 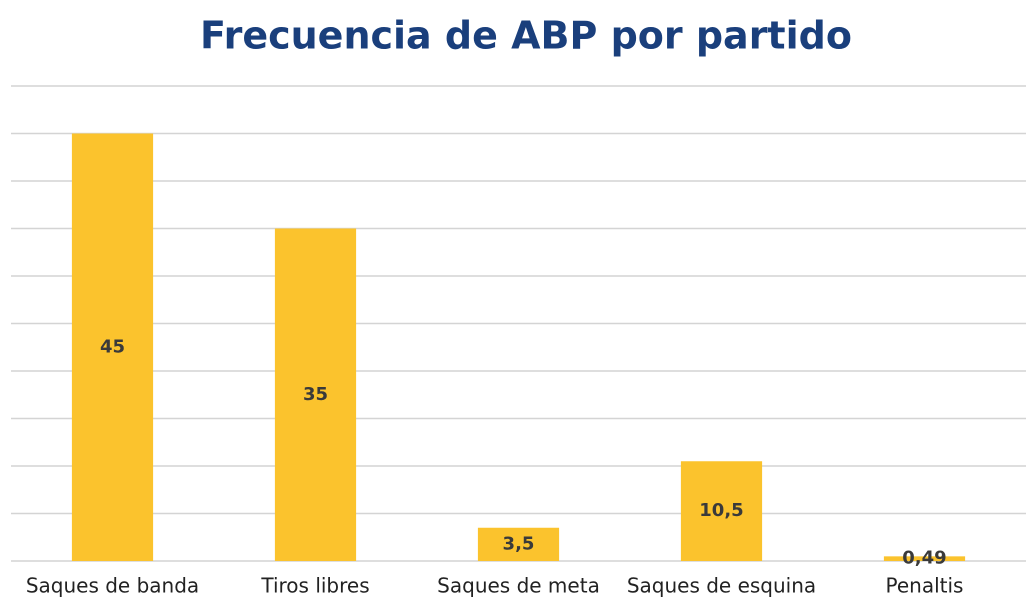 I want to click on data-label: 3,5, so click(x=519, y=543).